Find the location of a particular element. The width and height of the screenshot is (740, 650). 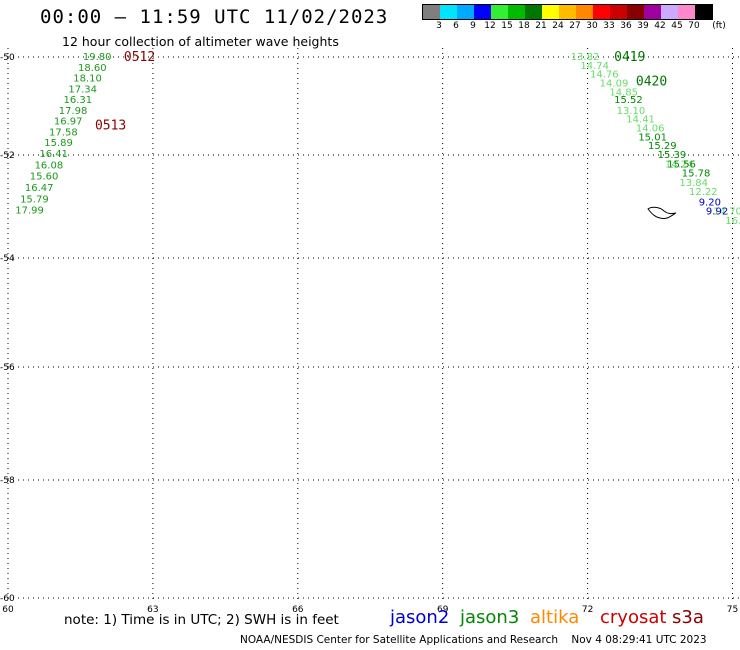

swh-label: 15.39 is located at coordinates (672, 155).